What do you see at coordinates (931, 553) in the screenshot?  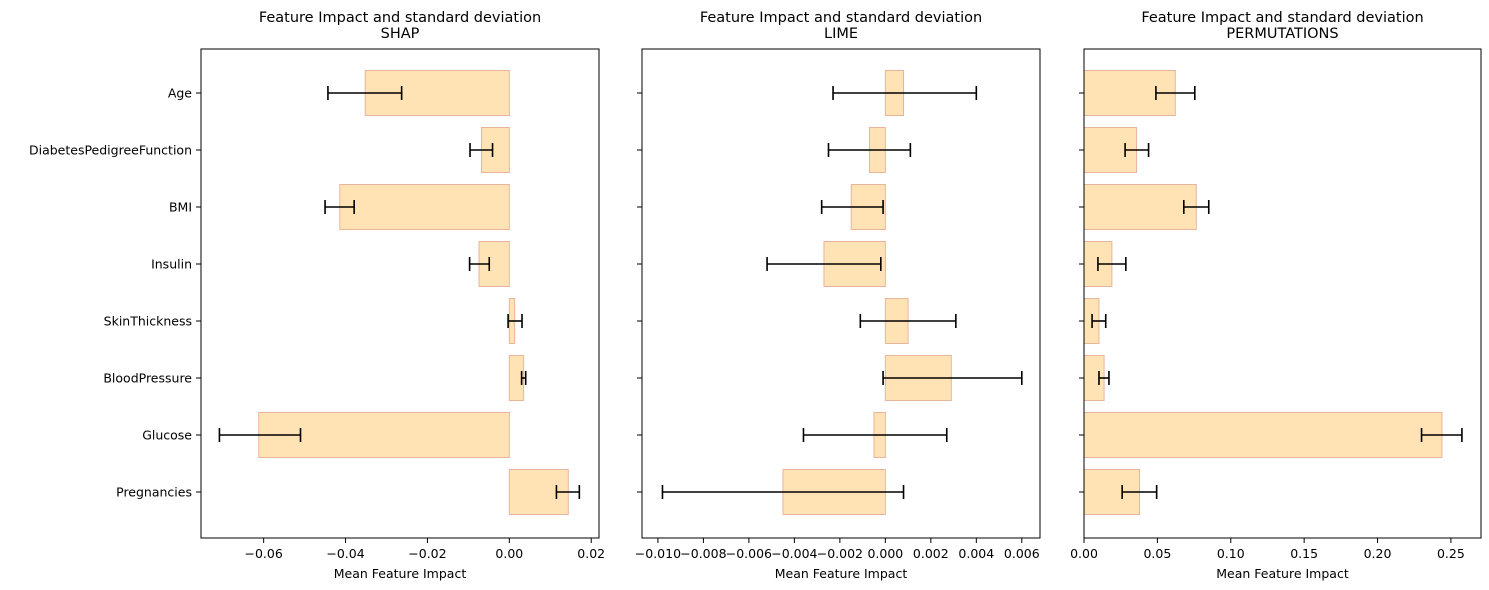 I see `x-tick-label: 0.002` at bounding box center [931, 553].